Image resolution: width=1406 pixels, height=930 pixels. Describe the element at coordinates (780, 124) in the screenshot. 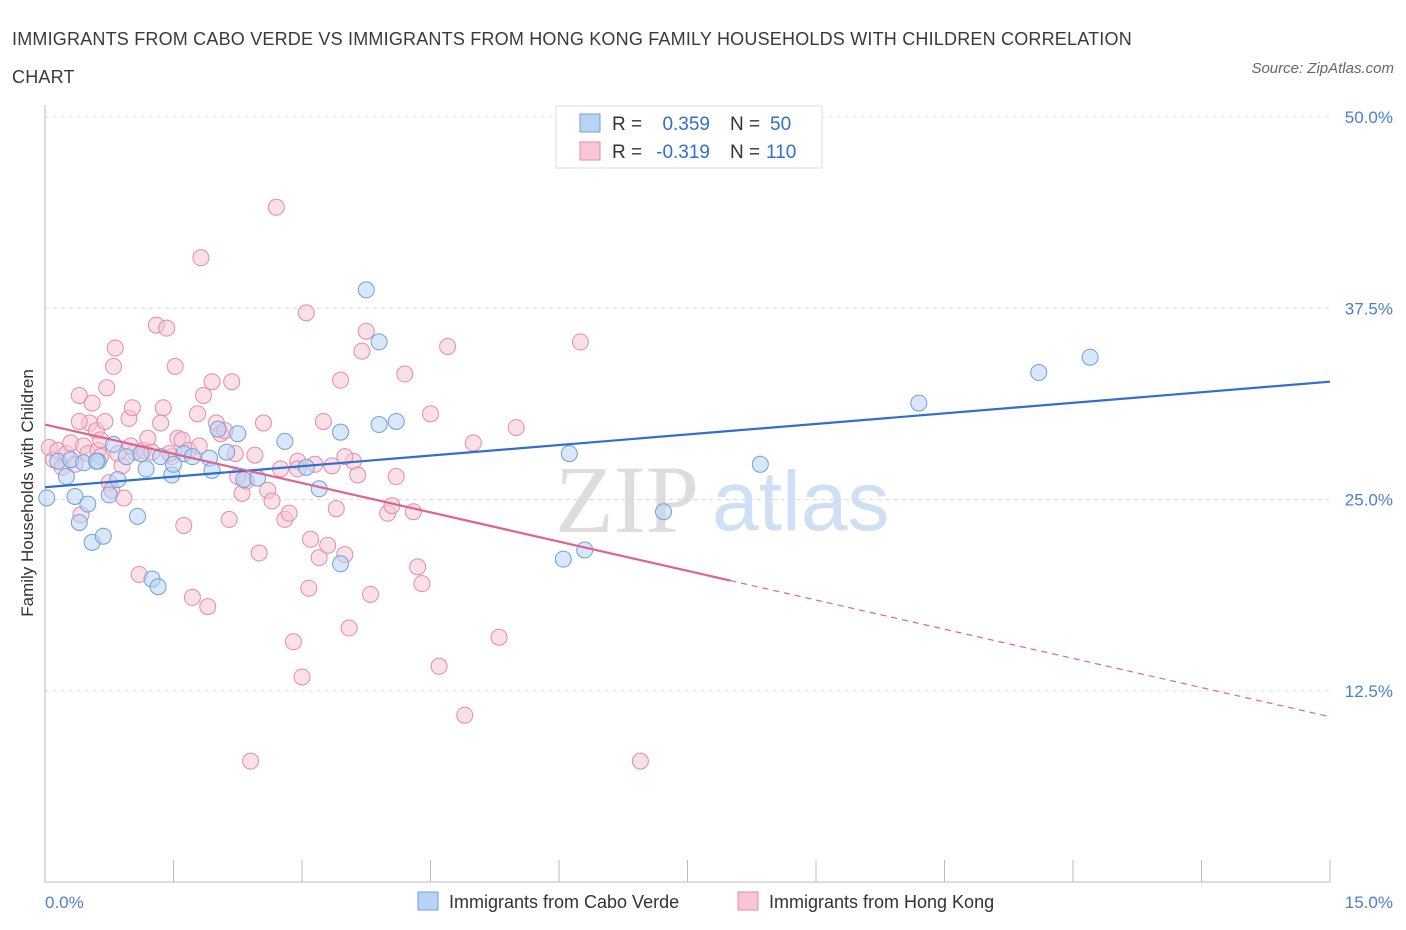

I see `legend-n-value-cabo-verde: 50` at that location.